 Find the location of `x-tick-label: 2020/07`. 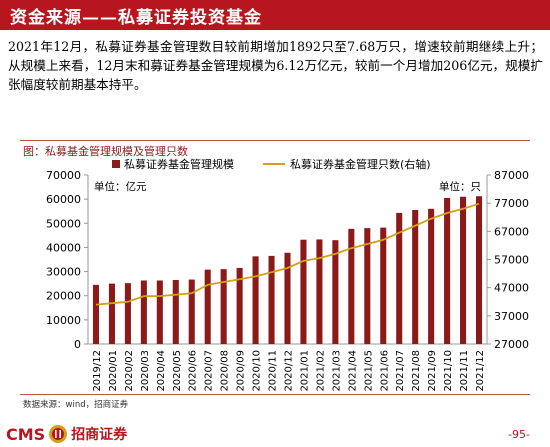

x-tick-label: 2020/07 is located at coordinates (209, 371).